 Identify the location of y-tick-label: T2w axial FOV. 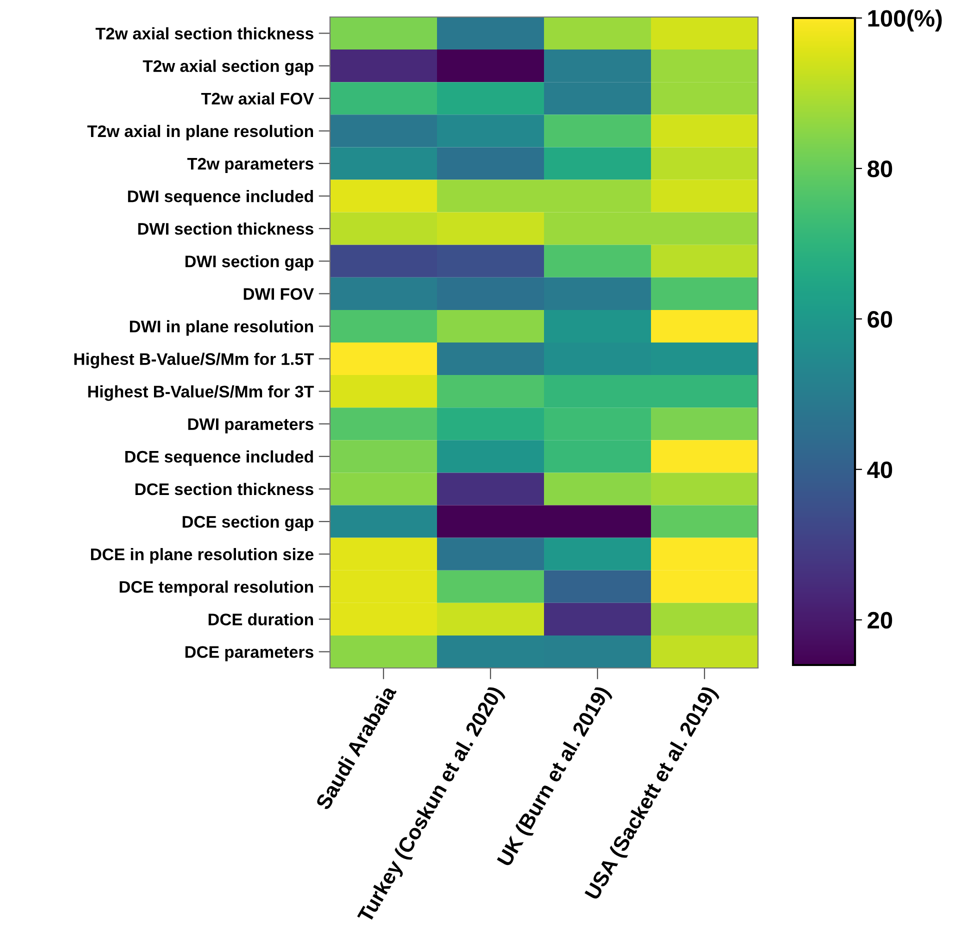
(257, 98).